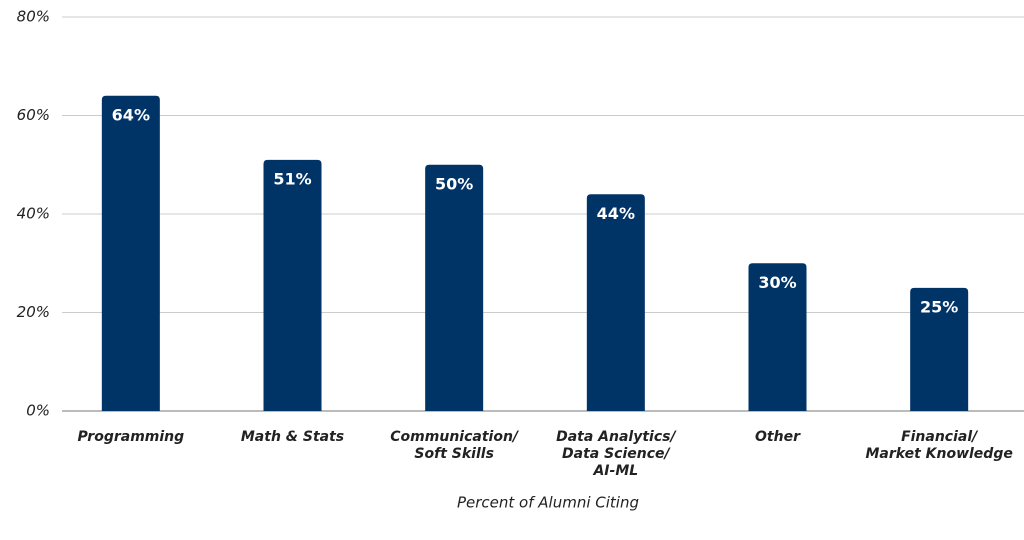 This screenshot has height=540, width=1024. Describe the element at coordinates (33, 214) in the screenshot. I see `y-tick-label: 40%` at that location.